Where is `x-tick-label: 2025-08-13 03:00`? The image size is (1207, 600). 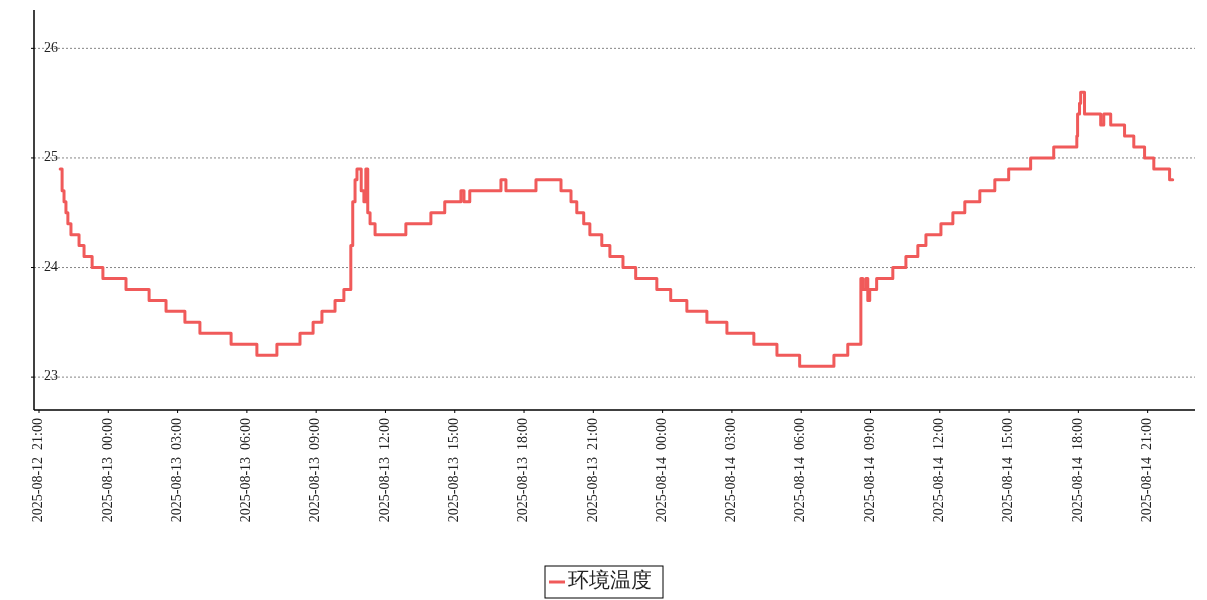 x-tick-label: 2025-08-13 03:00 is located at coordinates (176, 470).